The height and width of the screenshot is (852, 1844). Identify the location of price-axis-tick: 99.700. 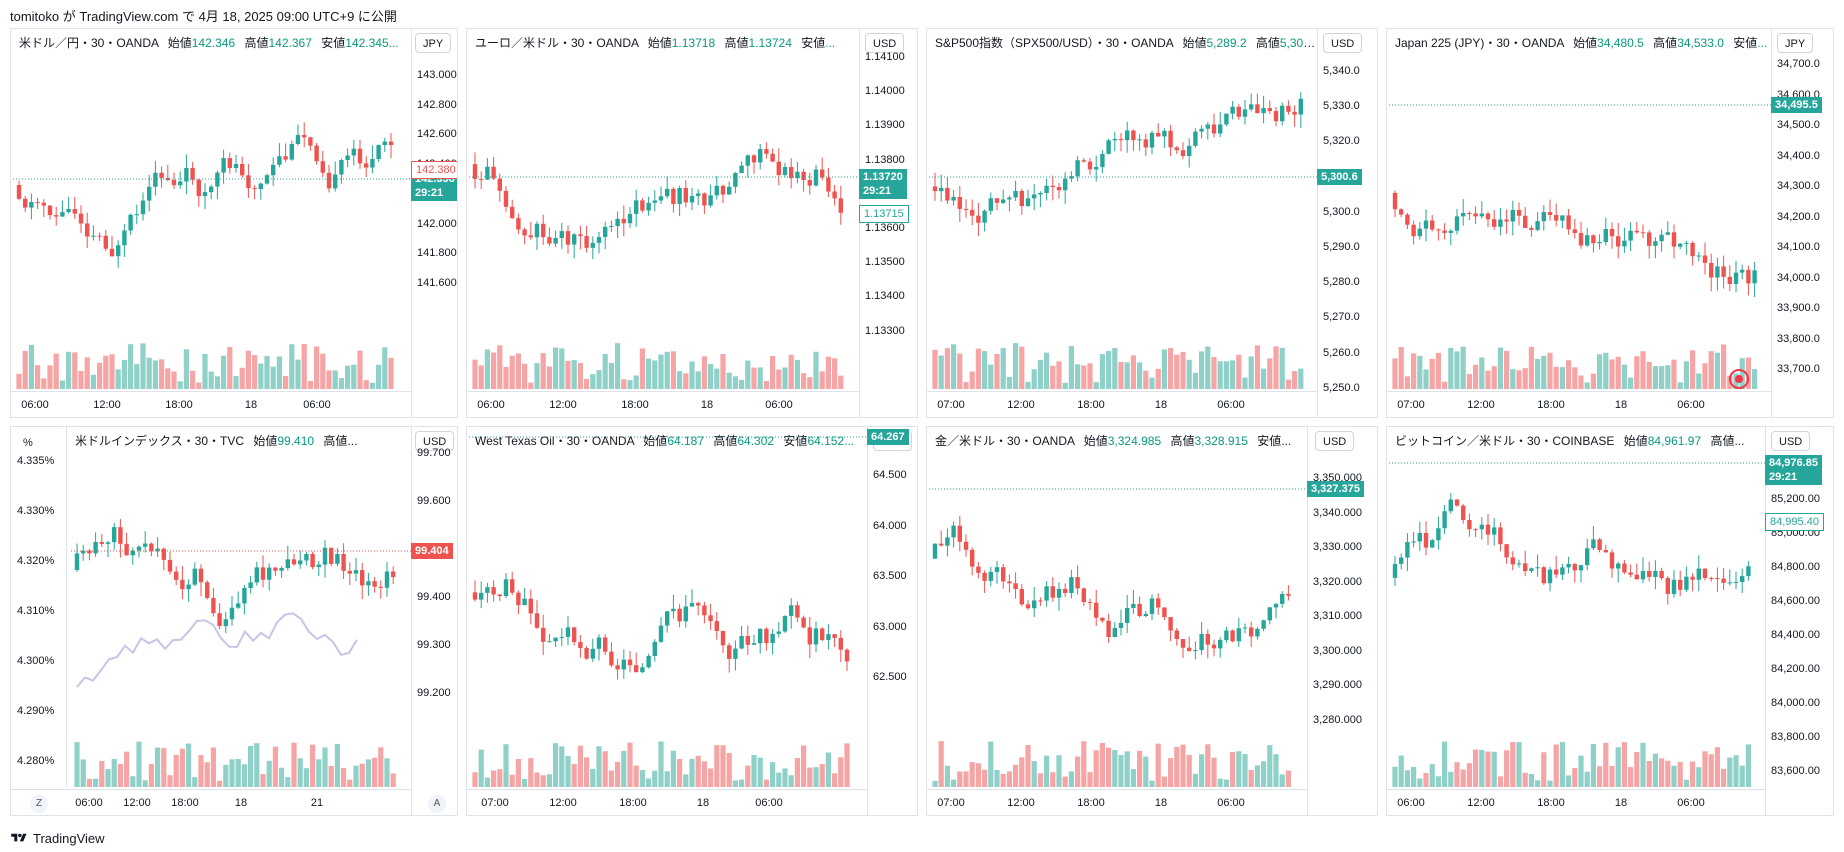
(434, 453).